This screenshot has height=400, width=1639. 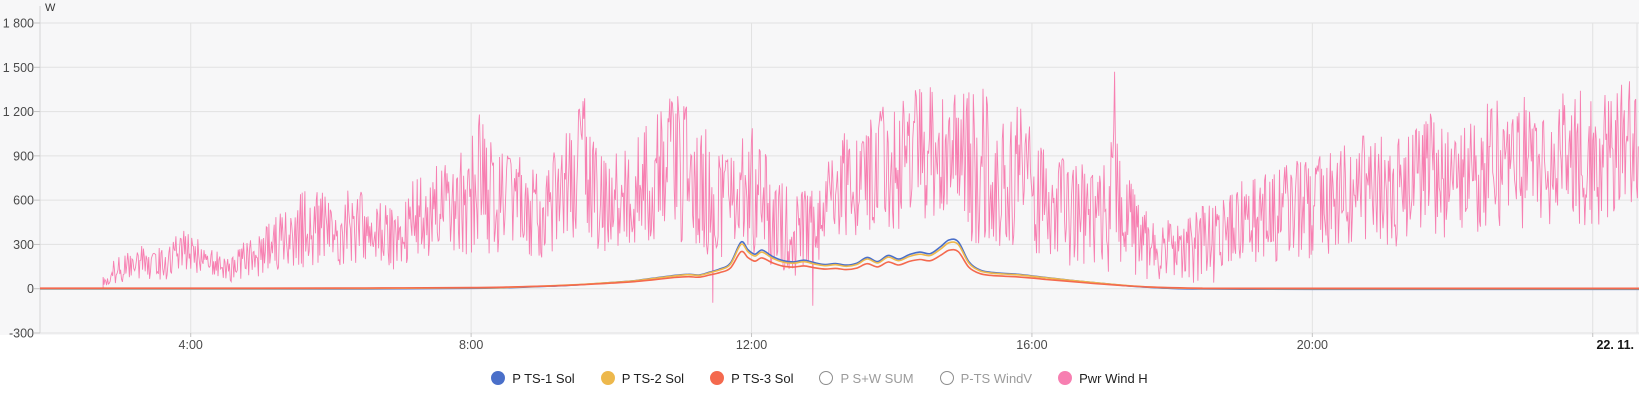 What do you see at coordinates (839, 269) in the screenshot?
I see `solar-ts3-series-line` at bounding box center [839, 269].